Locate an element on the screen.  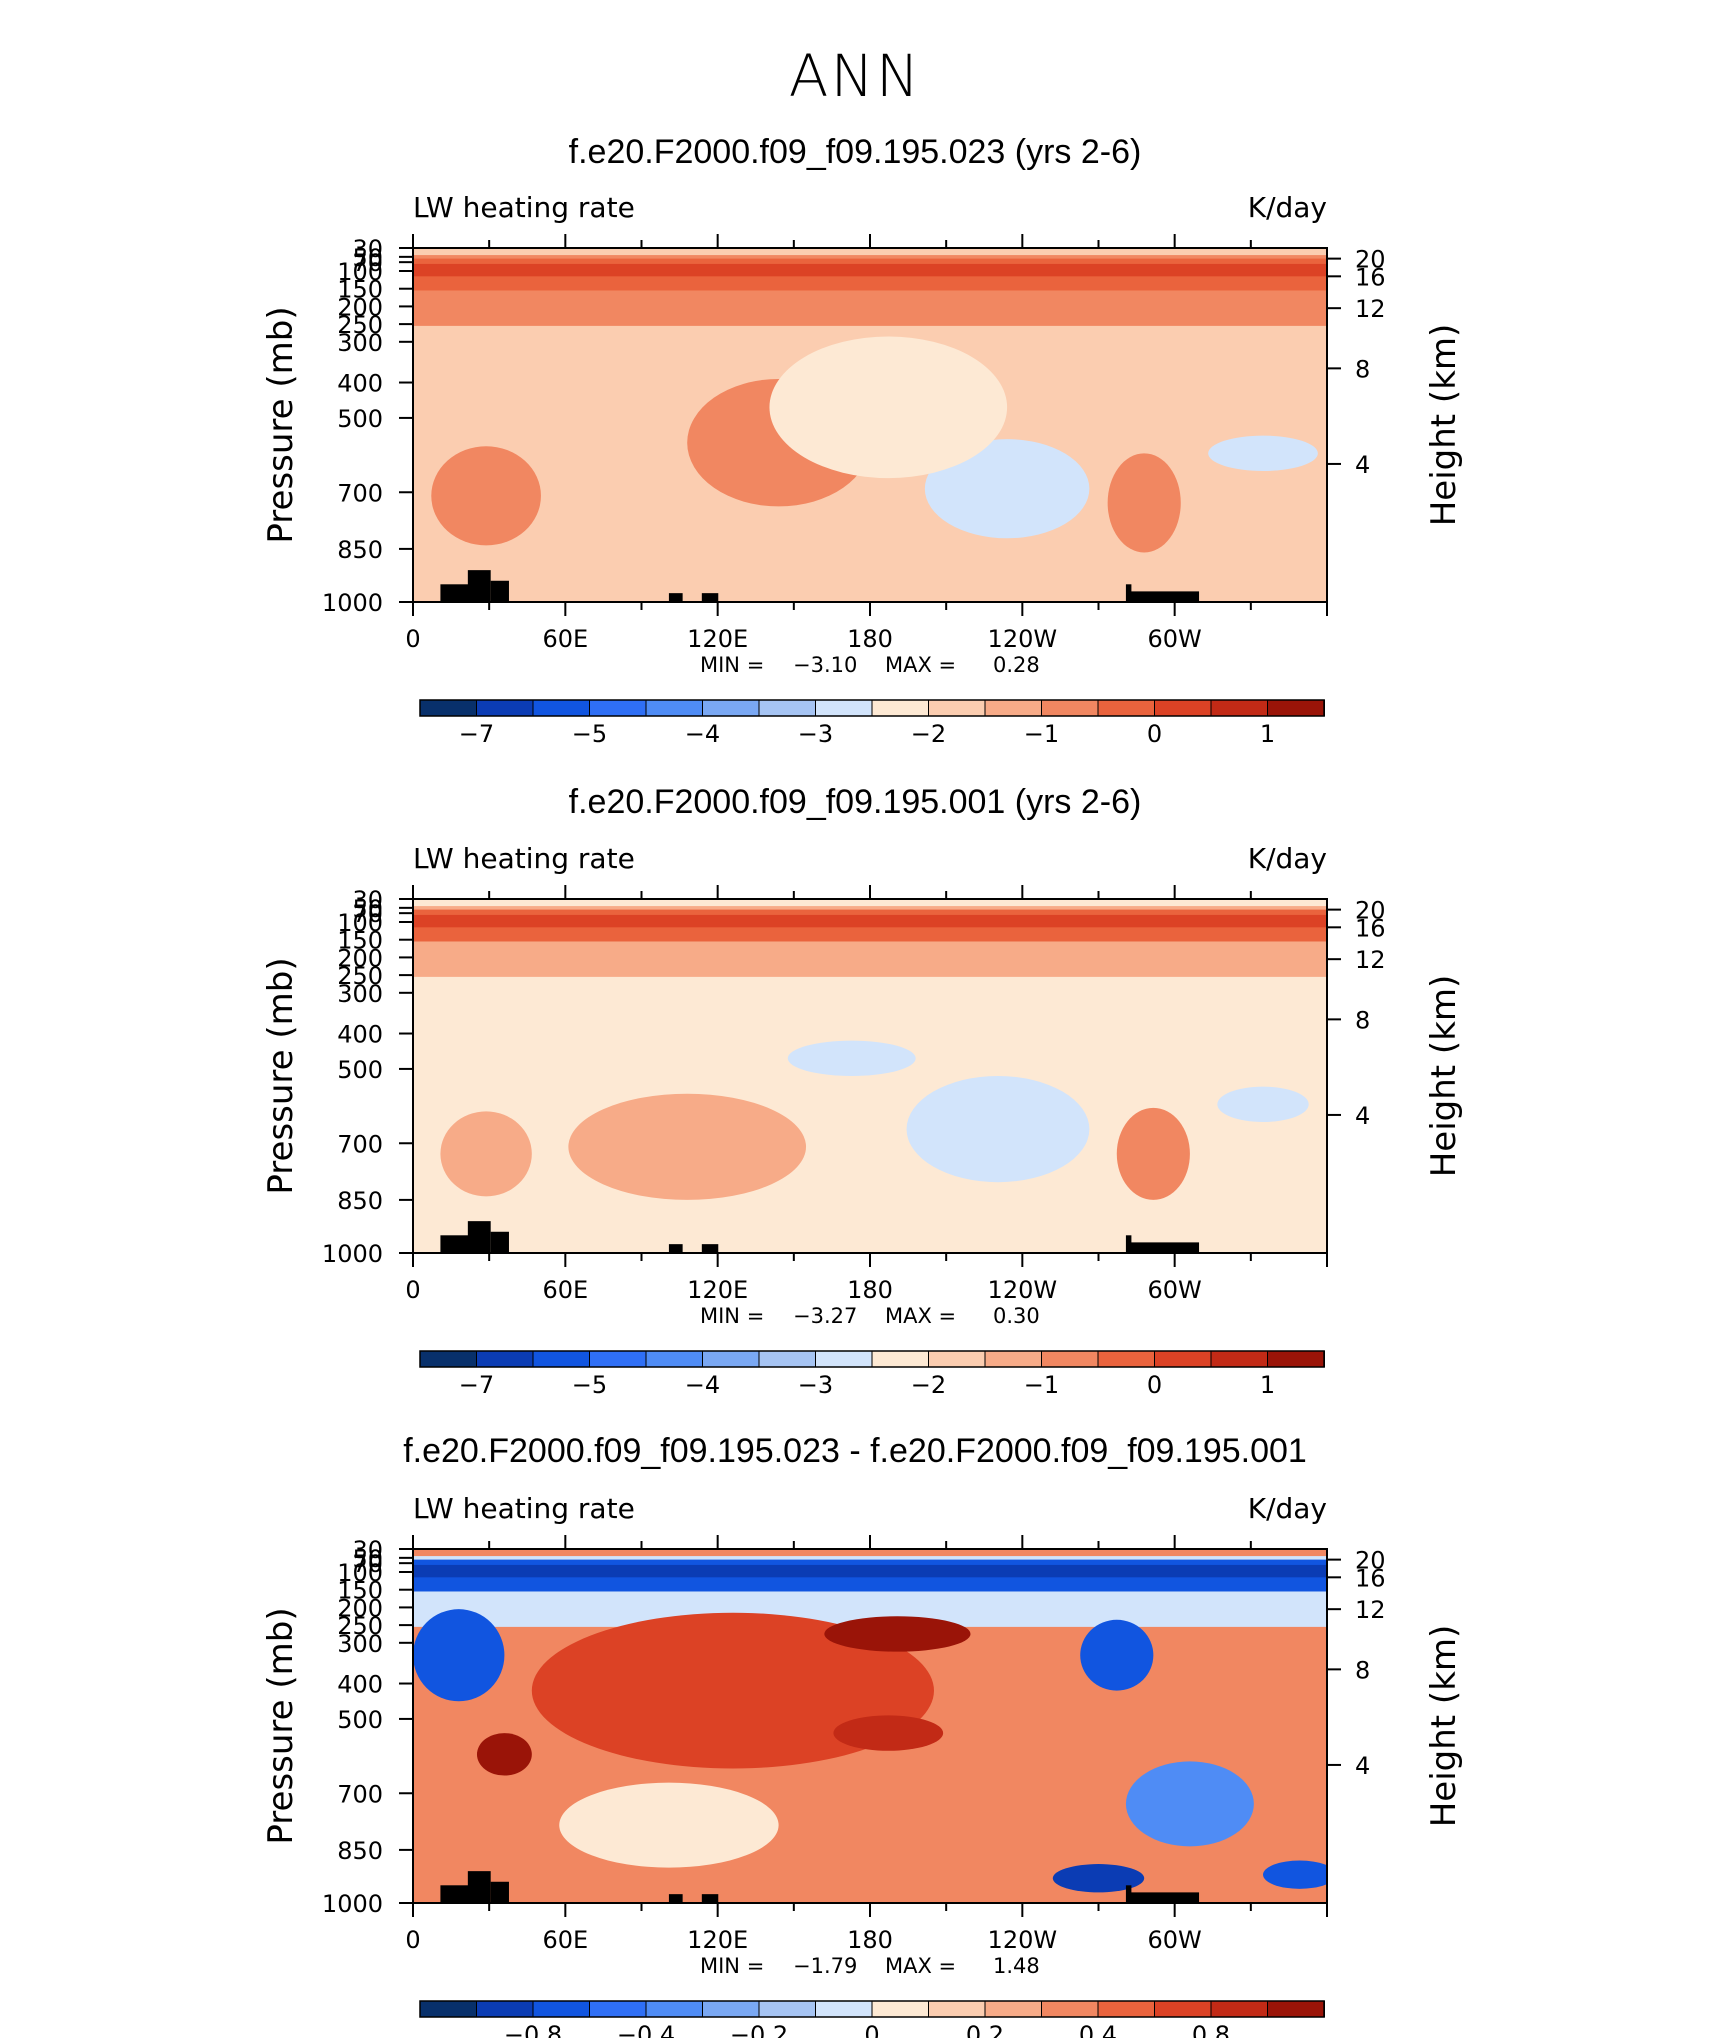
y-tick-right-label: 8 is located at coordinates (1362, 1670).